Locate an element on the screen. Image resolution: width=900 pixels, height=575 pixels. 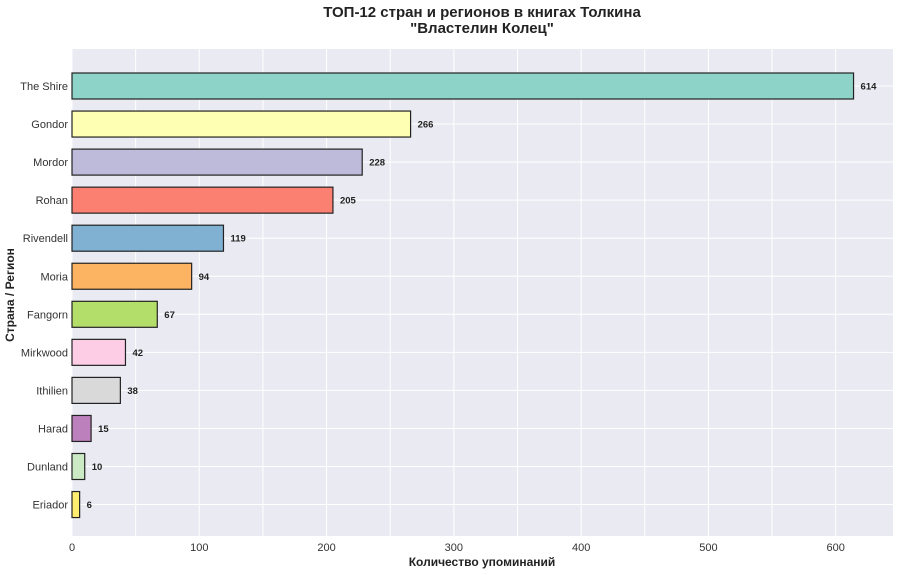
bar-the-shire is located at coordinates (463, 86).